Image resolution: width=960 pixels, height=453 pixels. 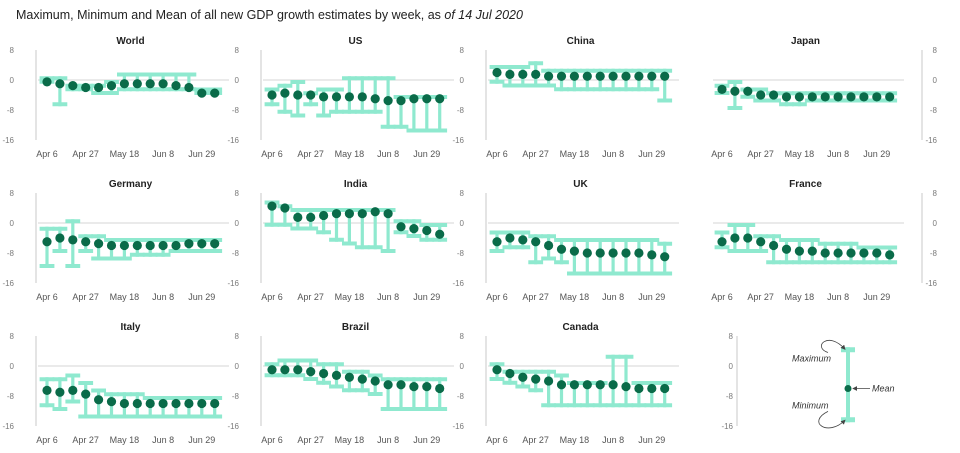 What do you see at coordinates (805, 184) in the screenshot?
I see `panel-title-france: France` at bounding box center [805, 184].